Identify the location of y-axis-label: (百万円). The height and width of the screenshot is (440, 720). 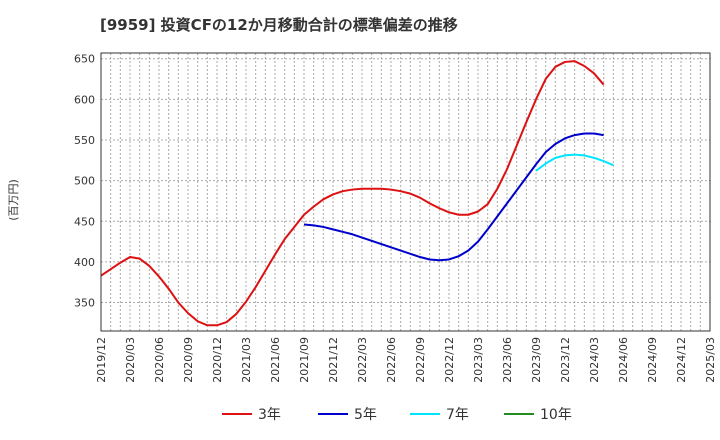
(13, 200).